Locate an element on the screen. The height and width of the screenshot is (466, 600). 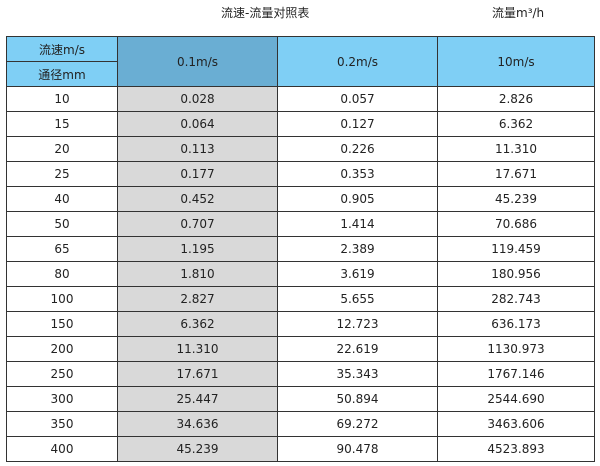
diameter-cell: 10 is located at coordinates (62, 99).